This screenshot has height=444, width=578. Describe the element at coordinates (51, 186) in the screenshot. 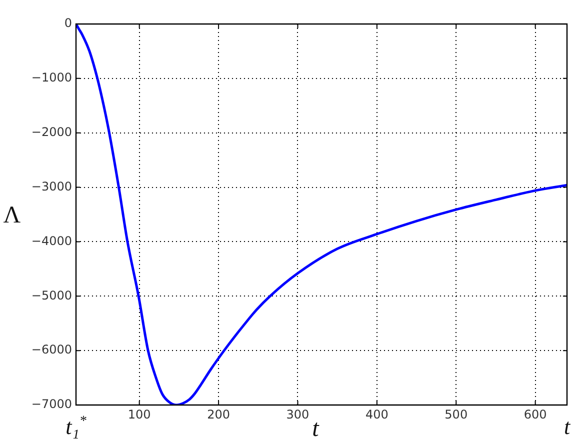

I see `y-tick-label: −3000` at that location.